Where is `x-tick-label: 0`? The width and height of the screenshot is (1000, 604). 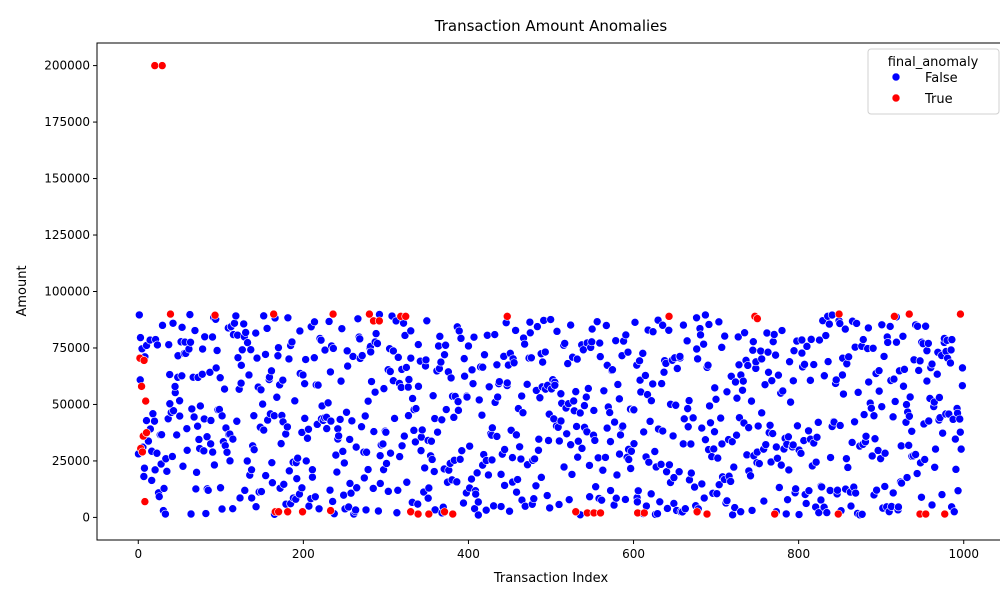
x-tick-label: 0 is located at coordinates (138, 554).